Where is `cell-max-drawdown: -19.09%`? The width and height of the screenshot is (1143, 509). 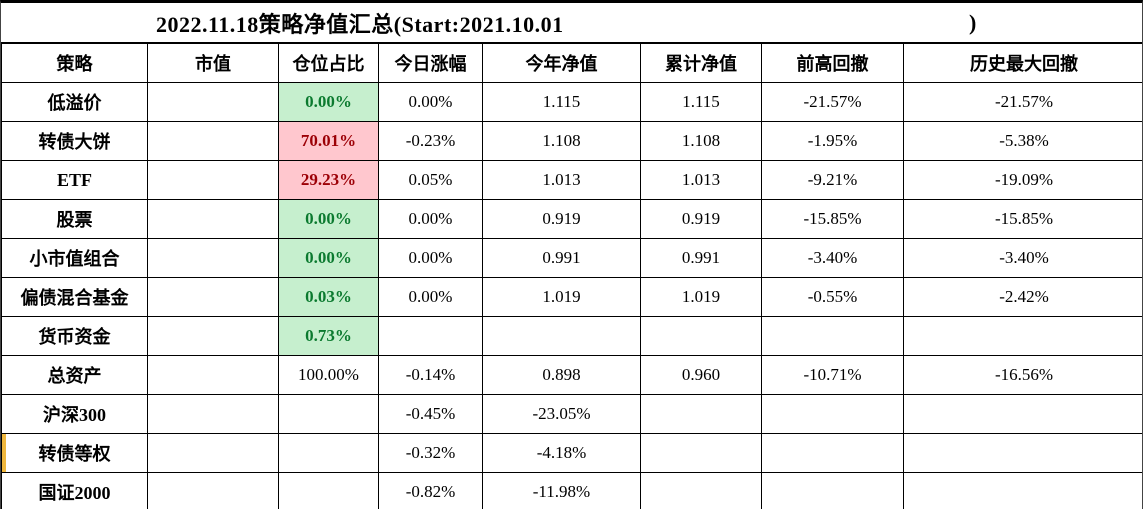 cell-max-drawdown: -19.09% is located at coordinates (1022, 180).